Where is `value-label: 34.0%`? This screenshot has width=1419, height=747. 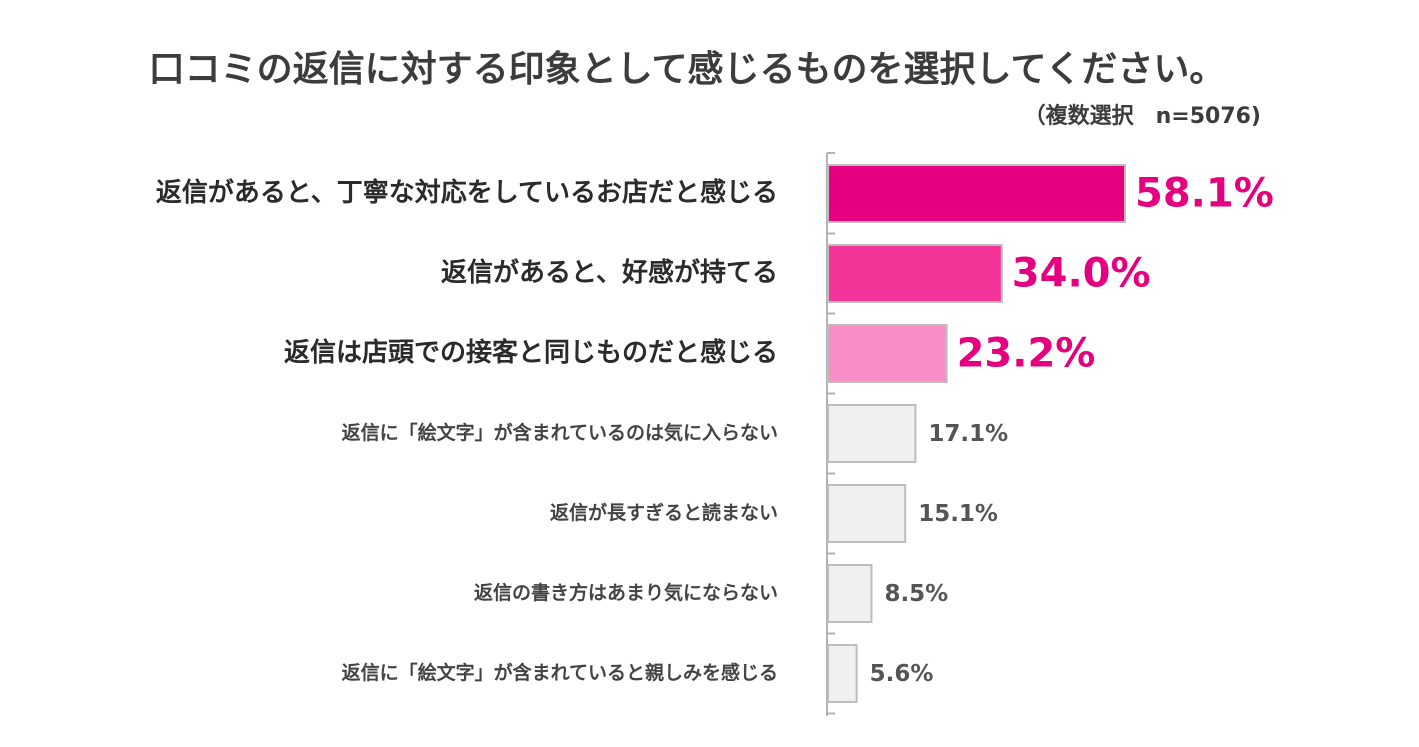 value-label: 34.0% is located at coordinates (1081, 274).